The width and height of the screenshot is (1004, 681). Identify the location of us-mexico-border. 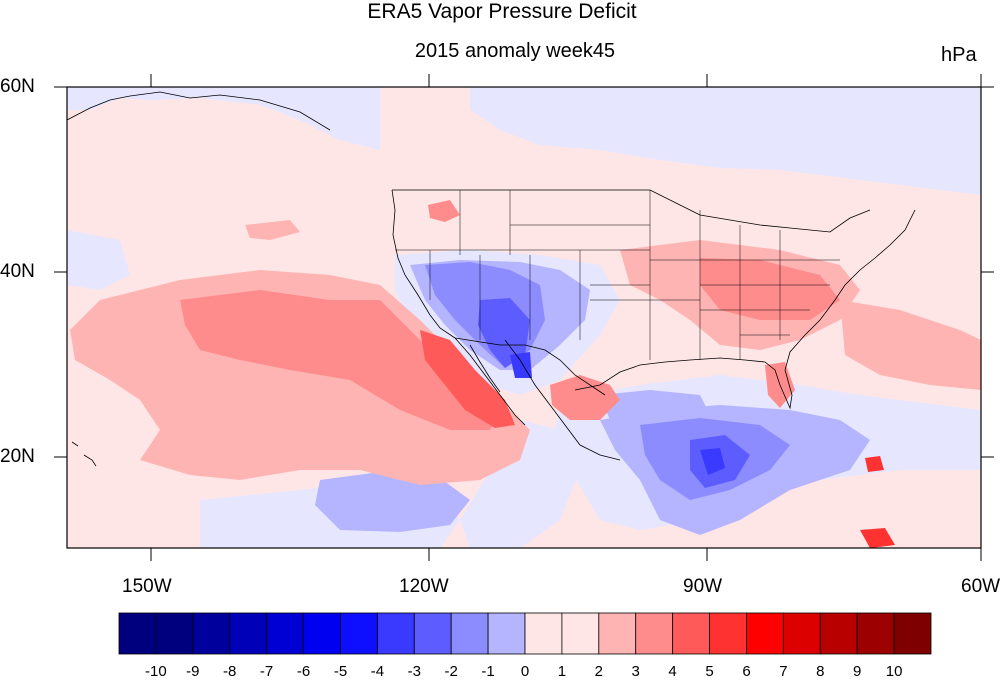
(530, 366).